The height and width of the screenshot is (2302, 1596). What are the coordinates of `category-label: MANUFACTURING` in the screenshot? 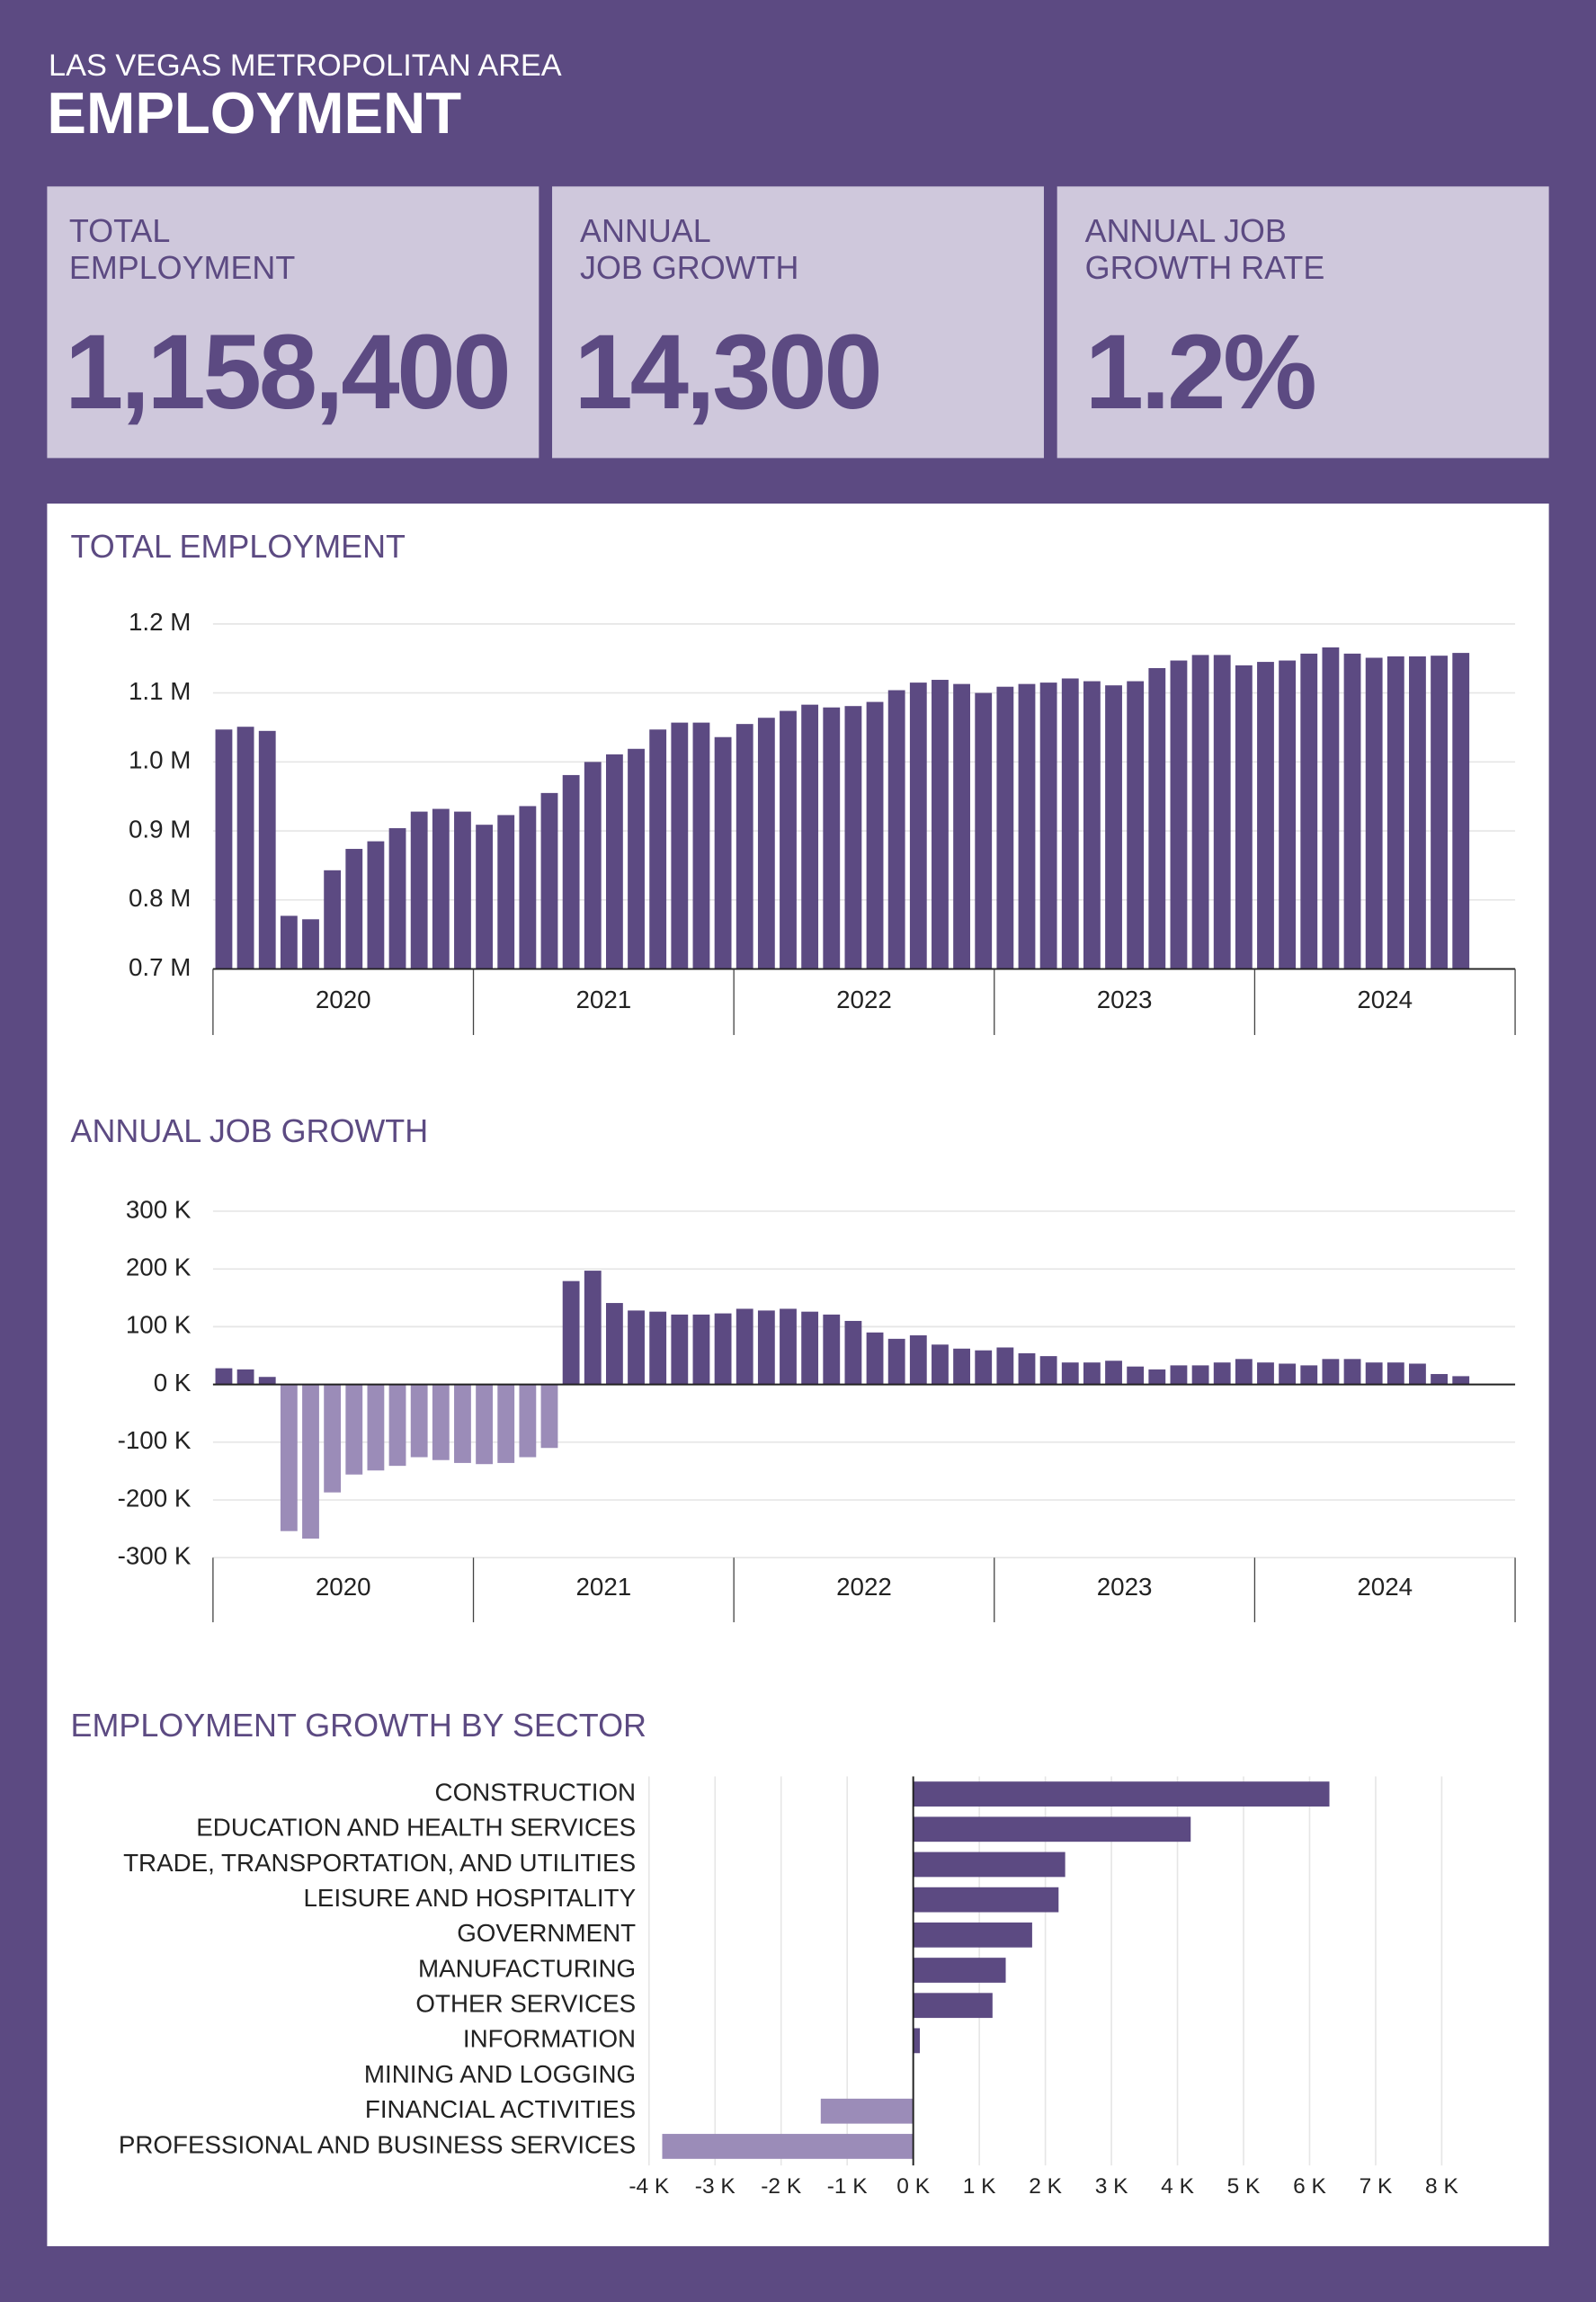 It's located at (527, 1968).